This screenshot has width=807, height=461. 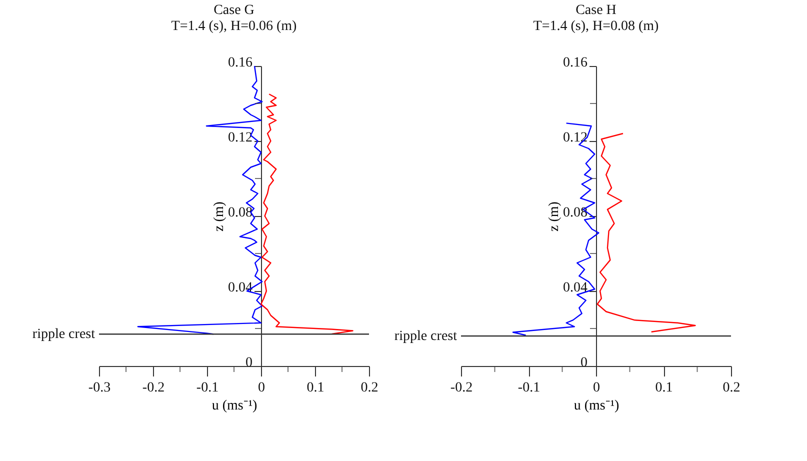 What do you see at coordinates (234, 26) in the screenshot?
I see `chart-subtitle: T=1.4 (s), H=0.06 (m)` at bounding box center [234, 26].